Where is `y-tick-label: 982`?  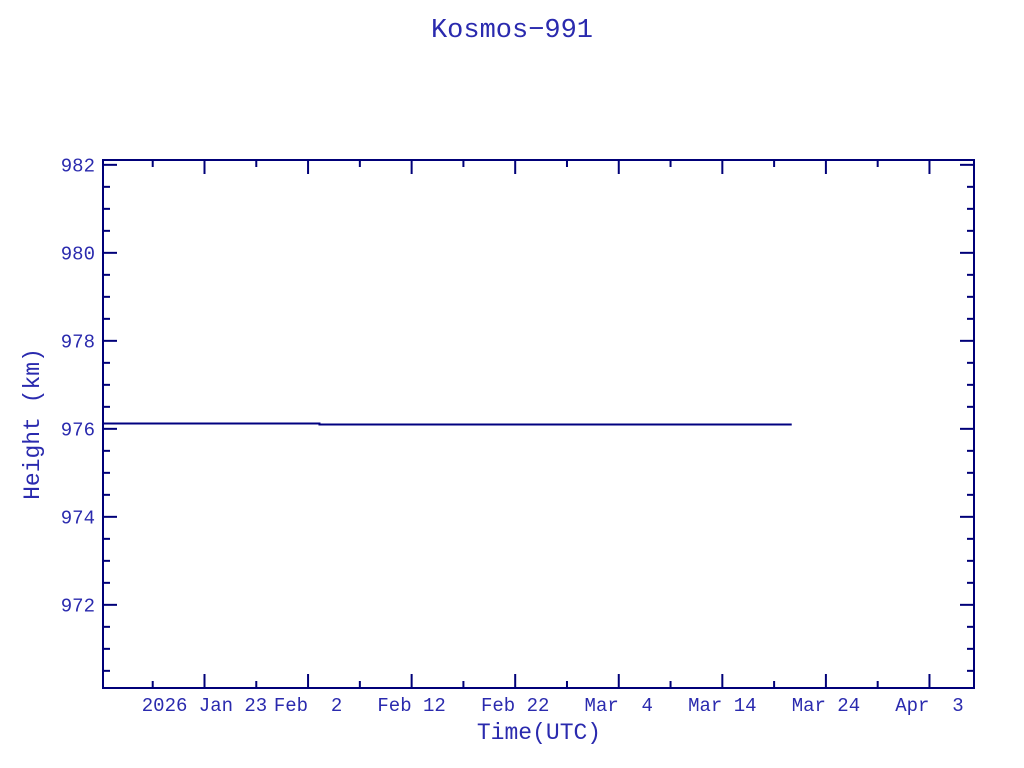
y-tick-label: 982 is located at coordinates (78, 166).